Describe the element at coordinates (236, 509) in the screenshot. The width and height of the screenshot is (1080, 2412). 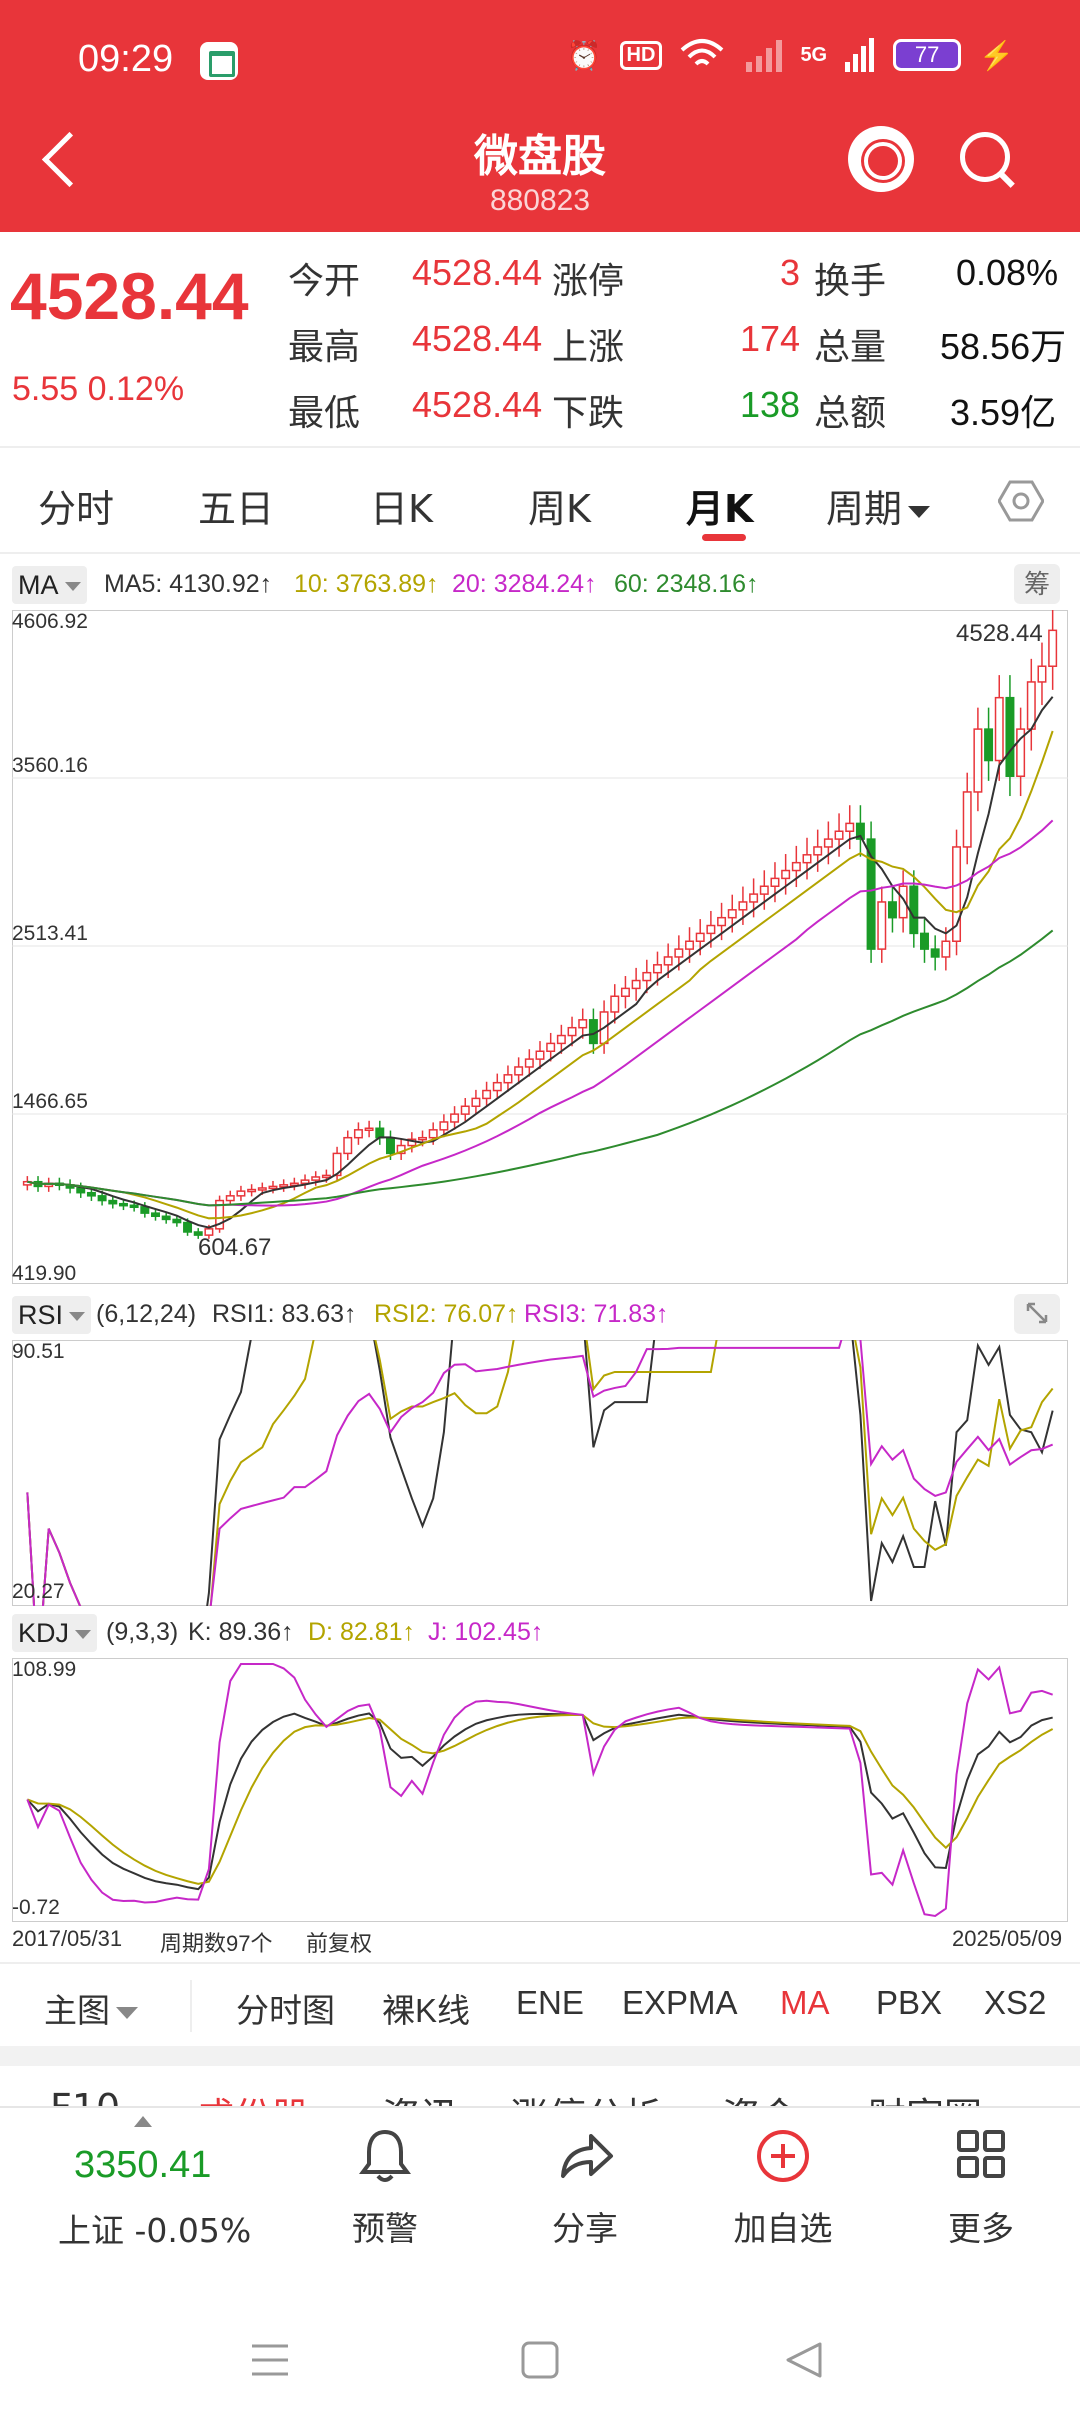
I see `tab-five-day: 五日` at that location.